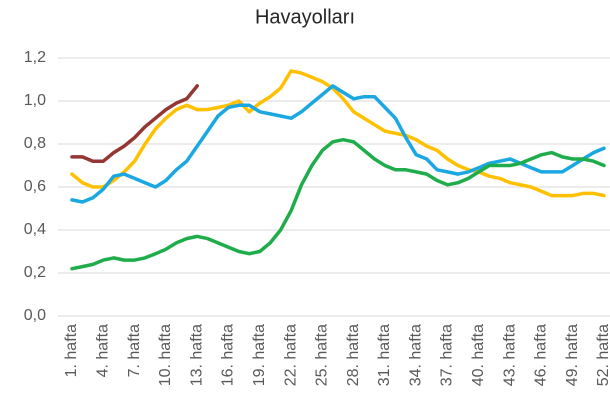 The width and height of the screenshot is (610, 417). I want to click on y-tick-label: 0,2, so click(35, 272).